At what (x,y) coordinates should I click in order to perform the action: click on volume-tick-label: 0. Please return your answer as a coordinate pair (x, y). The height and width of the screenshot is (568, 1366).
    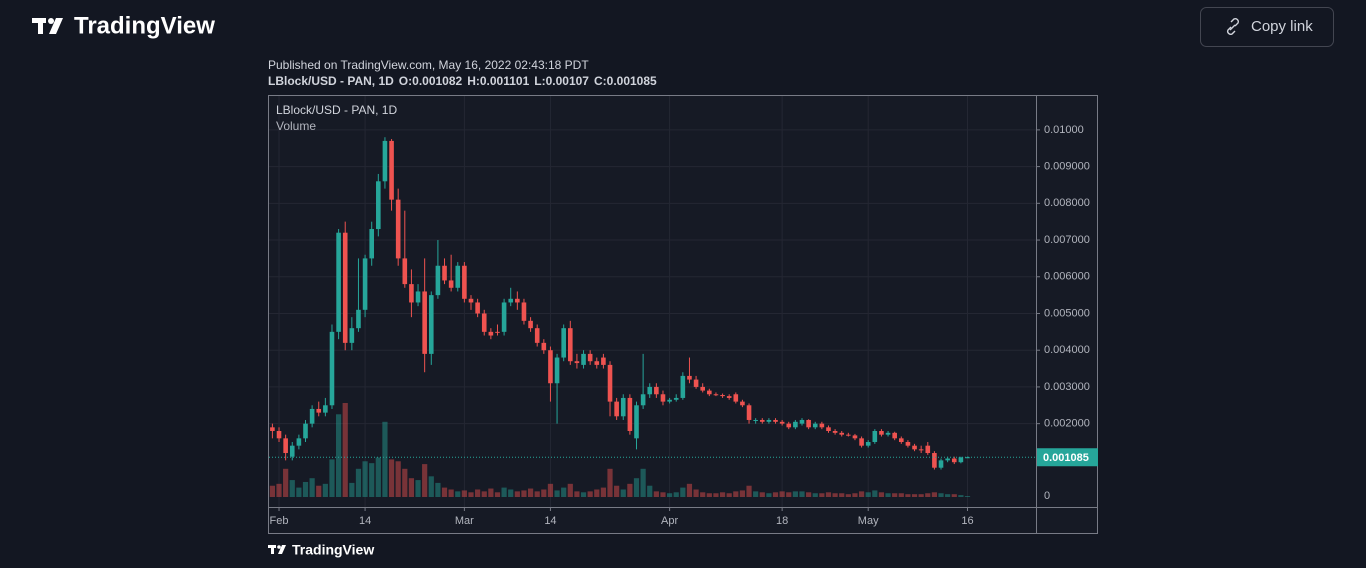
    Looking at the image, I should click on (1047, 496).